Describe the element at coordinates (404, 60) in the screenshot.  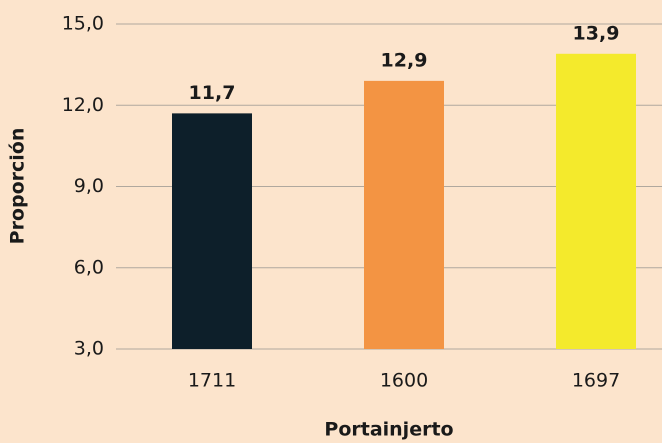
I see `value-label: 12,9` at that location.